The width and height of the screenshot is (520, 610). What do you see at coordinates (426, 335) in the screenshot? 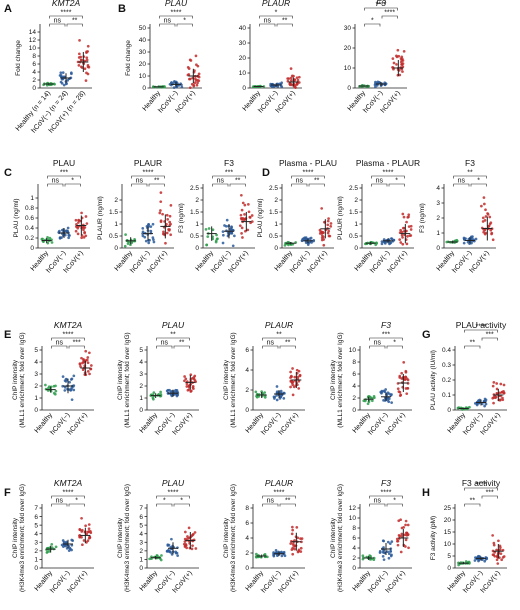
I see `panel-letter: G` at bounding box center [426, 335].